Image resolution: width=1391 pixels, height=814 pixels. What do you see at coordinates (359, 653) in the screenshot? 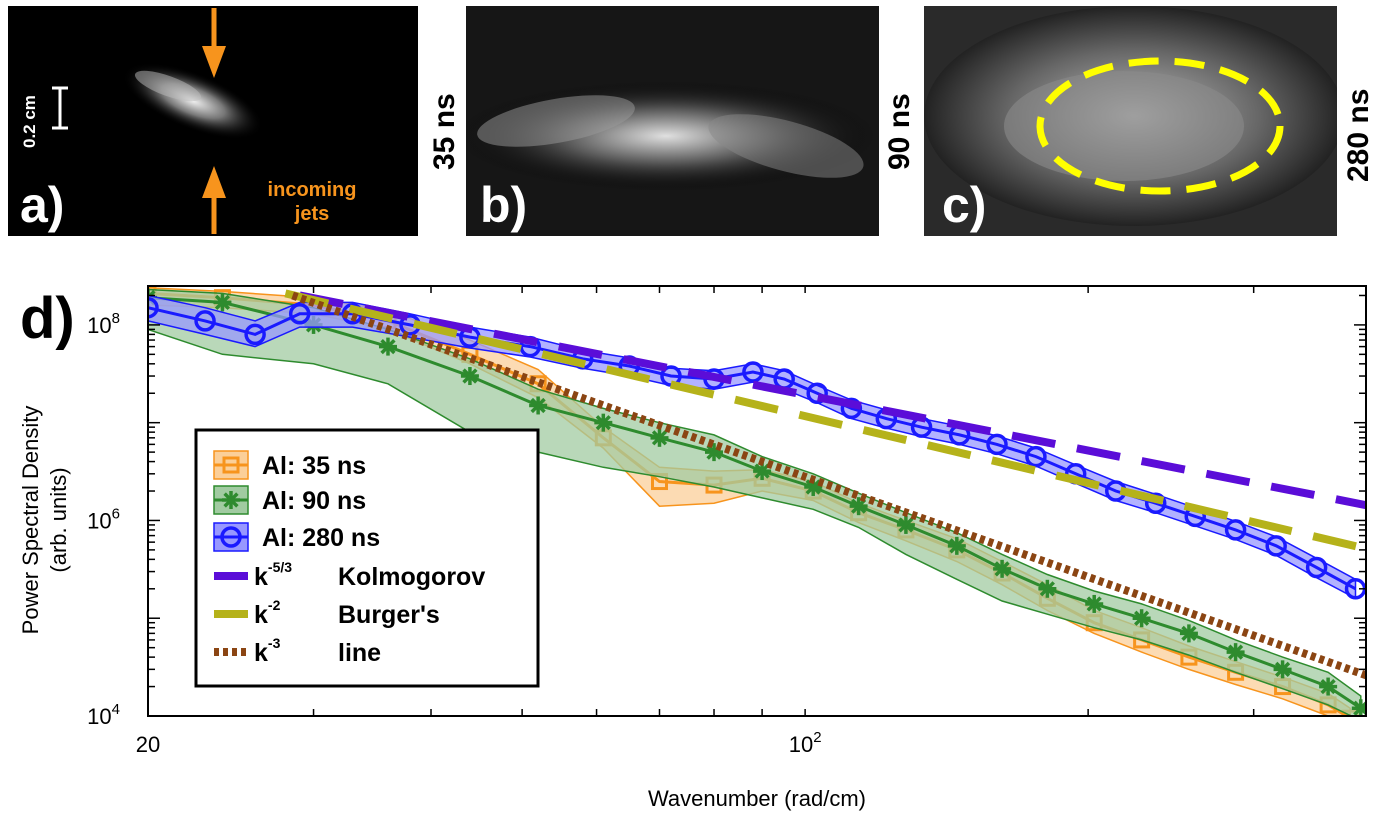
I see `legend-label: line` at bounding box center [359, 653].